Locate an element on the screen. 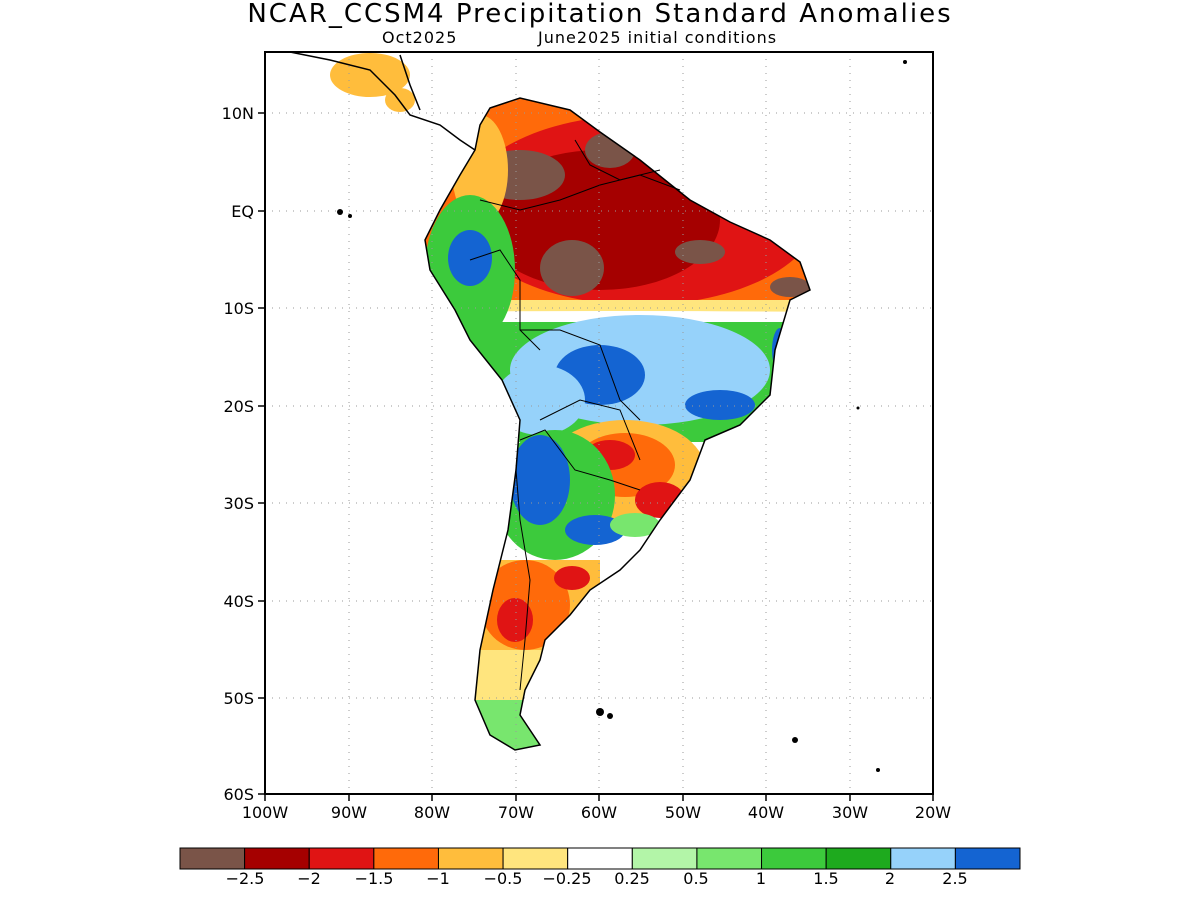 The height and width of the screenshot is (900, 1200). country-borders is located at coordinates (575, 415).